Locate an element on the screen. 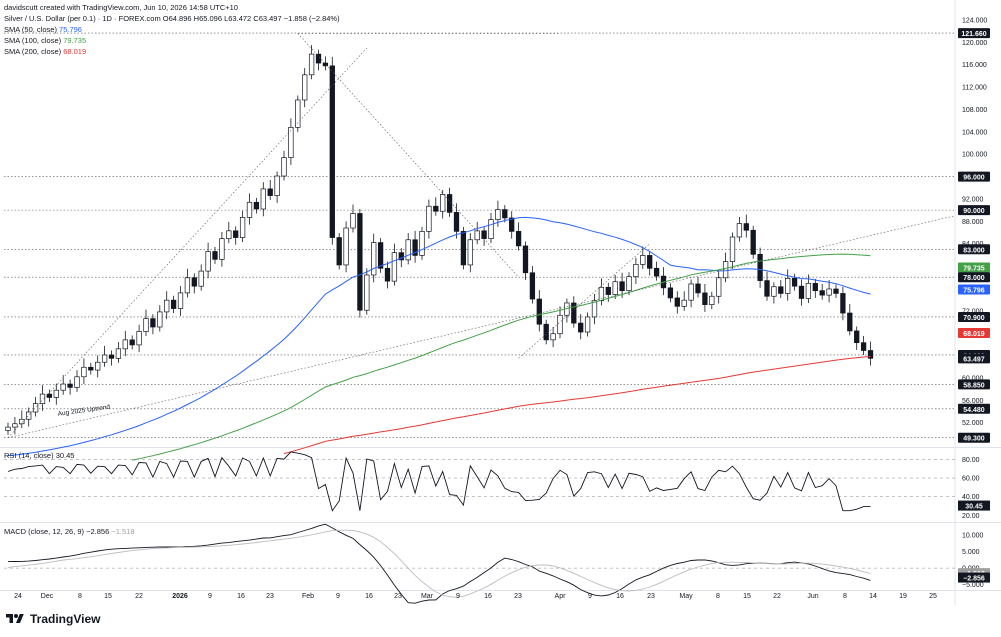  sma200-value: 68.019 is located at coordinates (75, 51).